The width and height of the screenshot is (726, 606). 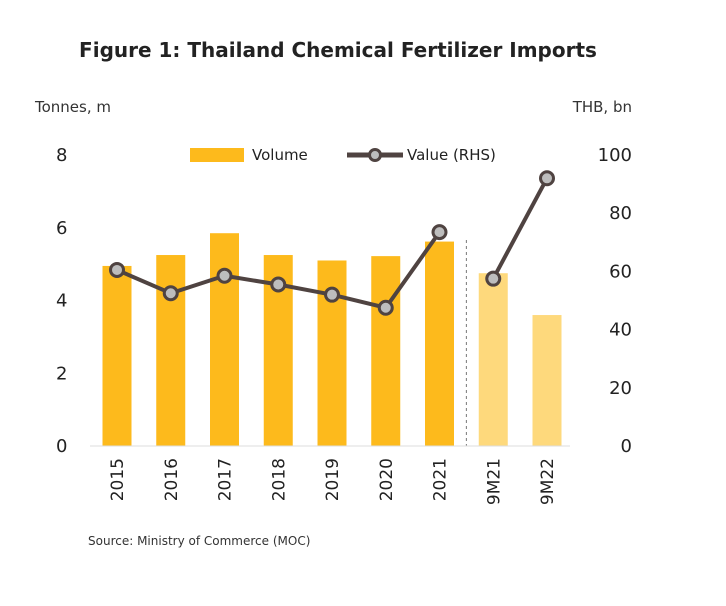 I want to click on category-labels: 2015 2016 2017 2018 2019 2020 2021 9M21 9M22, so click(x=333, y=481).